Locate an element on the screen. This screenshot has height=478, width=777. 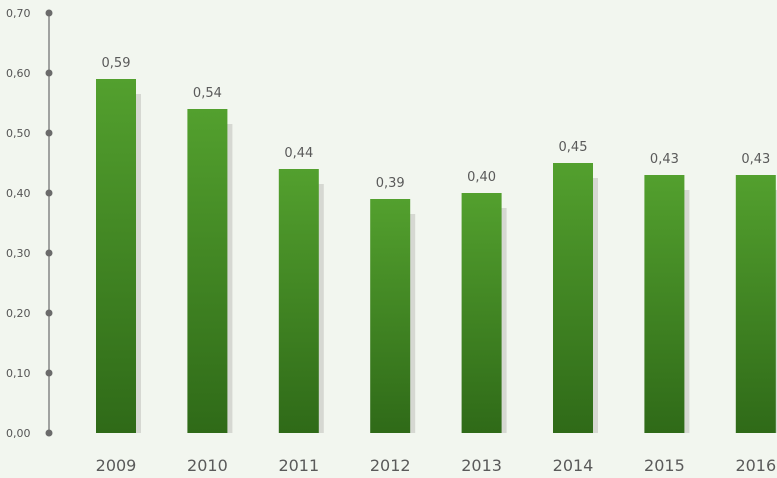
value-label-2010: 0,54 is located at coordinates (207, 93).